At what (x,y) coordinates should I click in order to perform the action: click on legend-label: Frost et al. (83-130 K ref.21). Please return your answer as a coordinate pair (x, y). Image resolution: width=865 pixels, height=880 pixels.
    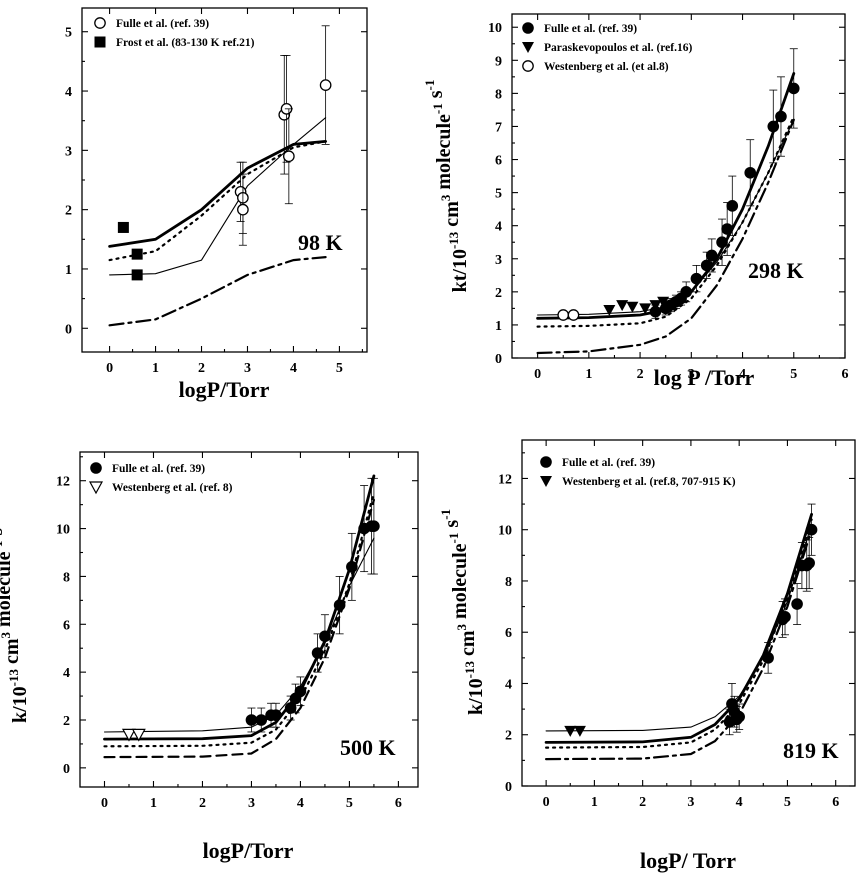
    Looking at the image, I should click on (185, 43).